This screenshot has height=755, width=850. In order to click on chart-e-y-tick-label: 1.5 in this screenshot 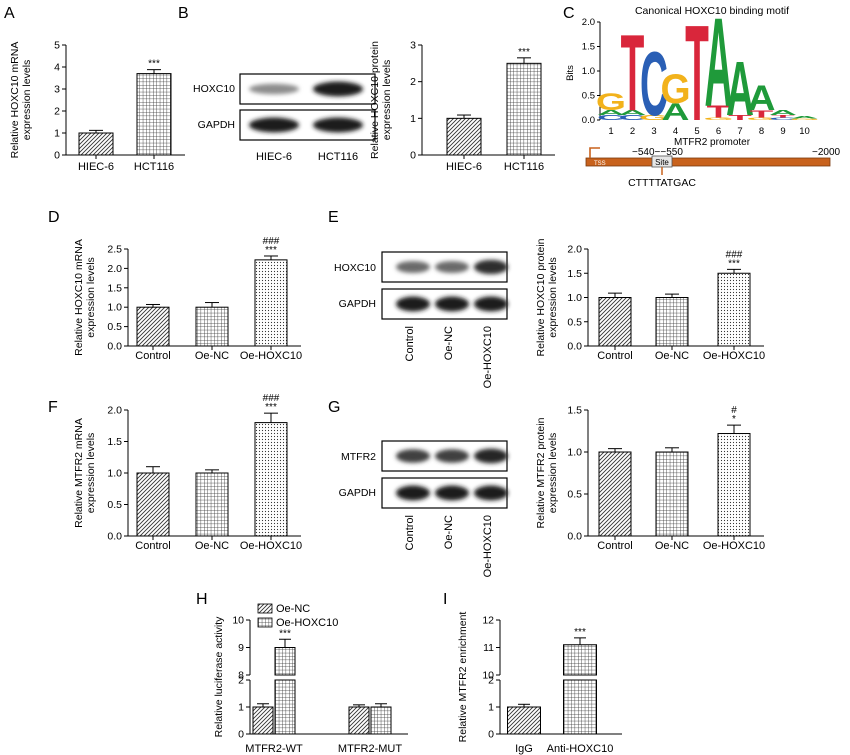, I will do `click(574, 274)`.